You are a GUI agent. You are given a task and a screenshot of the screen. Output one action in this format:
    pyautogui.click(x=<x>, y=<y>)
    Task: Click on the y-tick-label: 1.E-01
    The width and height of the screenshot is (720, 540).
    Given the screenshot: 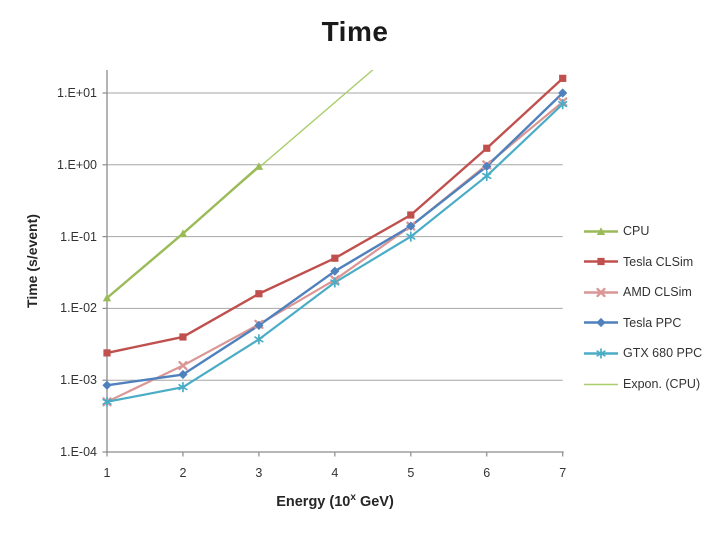 What is the action you would take?
    pyautogui.click(x=78, y=236)
    